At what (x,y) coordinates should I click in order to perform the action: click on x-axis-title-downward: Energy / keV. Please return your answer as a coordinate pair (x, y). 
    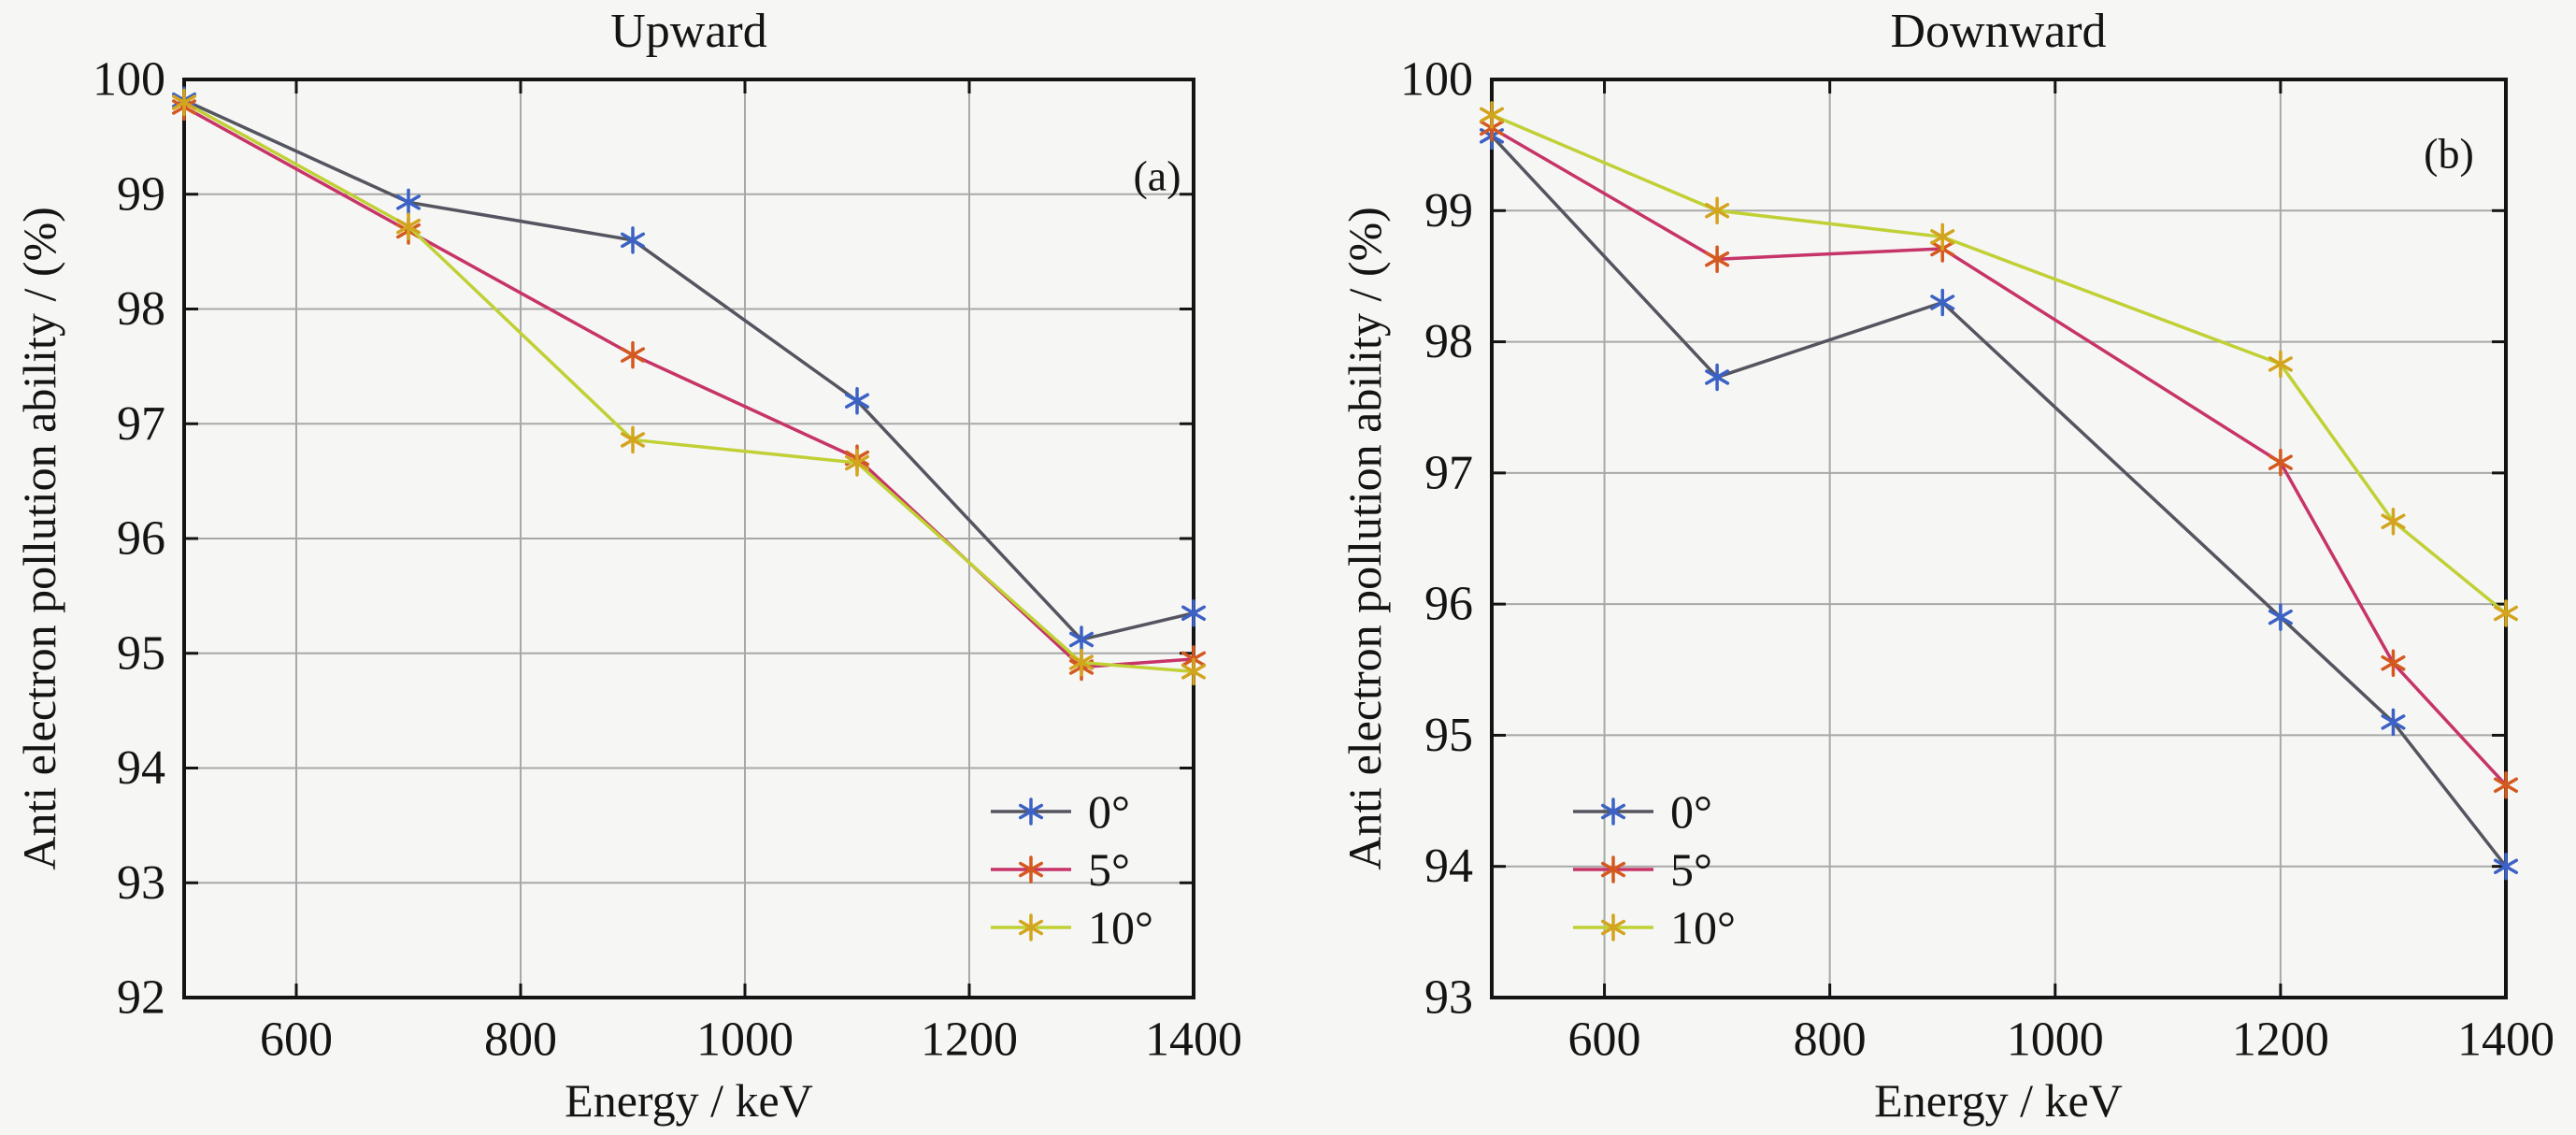
    Looking at the image, I should click on (1999, 1100).